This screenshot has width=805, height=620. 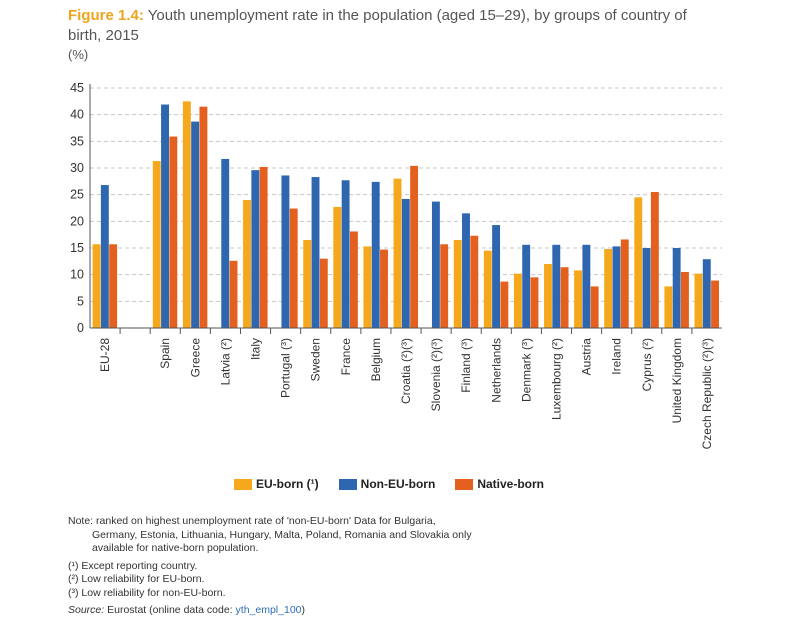 I want to click on y-tick-label: 35, so click(x=77, y=141).